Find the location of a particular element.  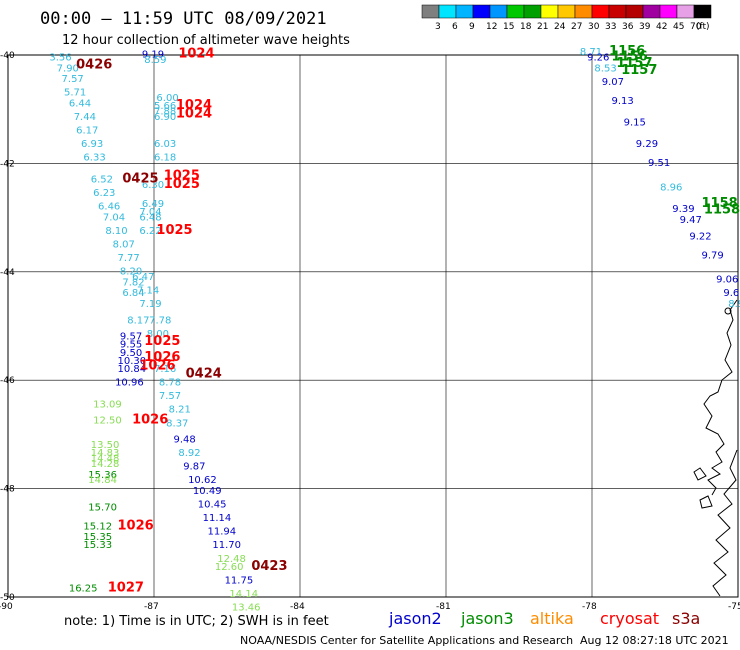

swh-label: 10.49 is located at coordinates (207, 491).